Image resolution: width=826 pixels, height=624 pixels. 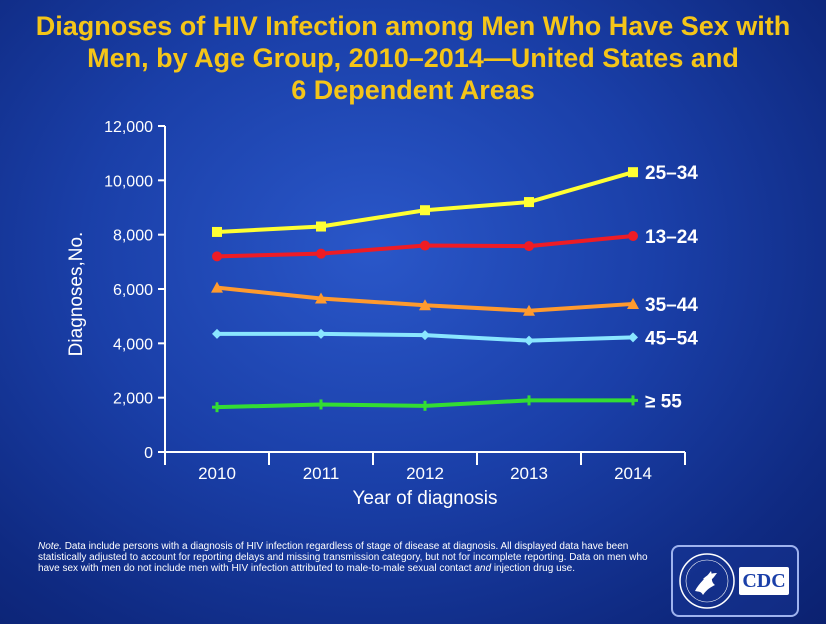 What do you see at coordinates (413, 90) in the screenshot?
I see `title-line-3: 6 Dependent Areas` at bounding box center [413, 90].